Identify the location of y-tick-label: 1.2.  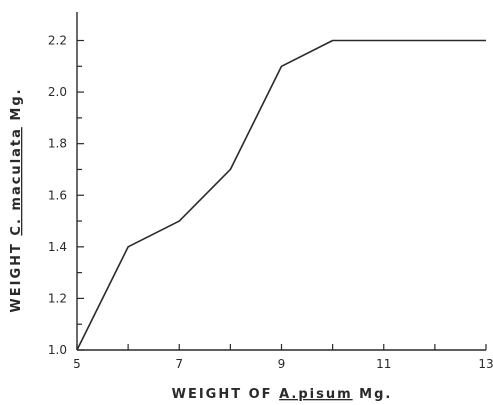
(57, 298).